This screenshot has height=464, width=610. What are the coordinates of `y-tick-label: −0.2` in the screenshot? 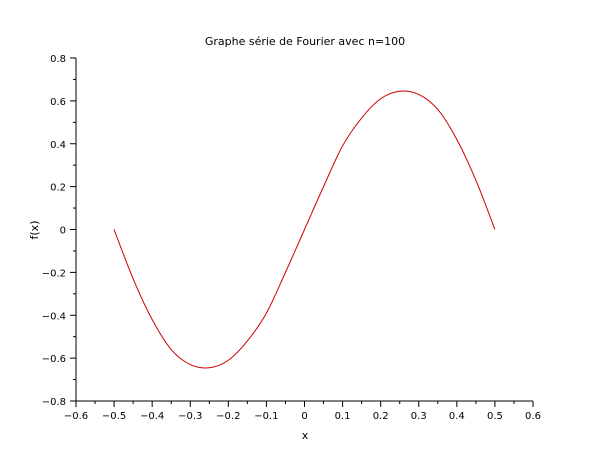 It's located at (54, 273).